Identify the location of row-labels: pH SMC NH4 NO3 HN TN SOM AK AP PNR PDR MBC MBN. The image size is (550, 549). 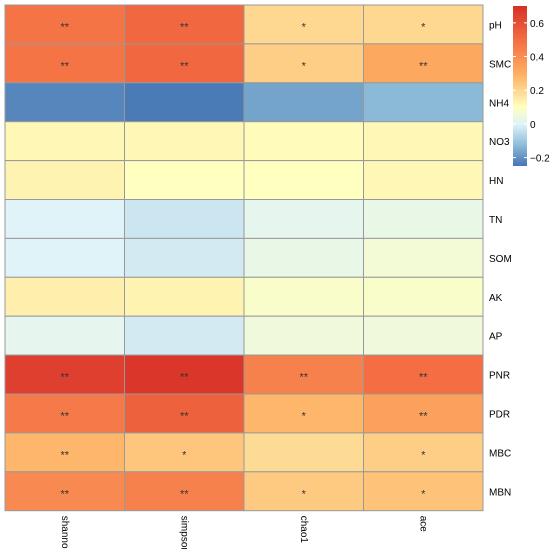
(500, 259).